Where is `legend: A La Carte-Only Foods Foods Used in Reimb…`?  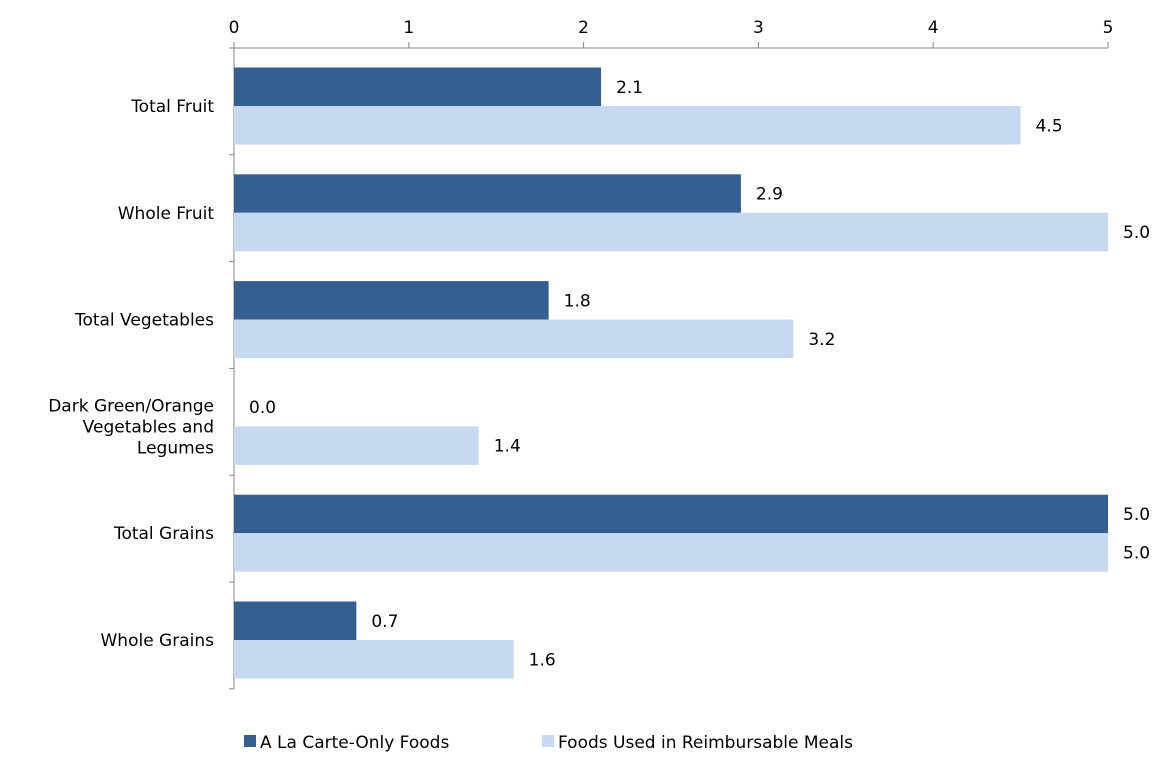 legend: A La Carte-Only Foods Foods Used in Reimb… is located at coordinates (548, 743).